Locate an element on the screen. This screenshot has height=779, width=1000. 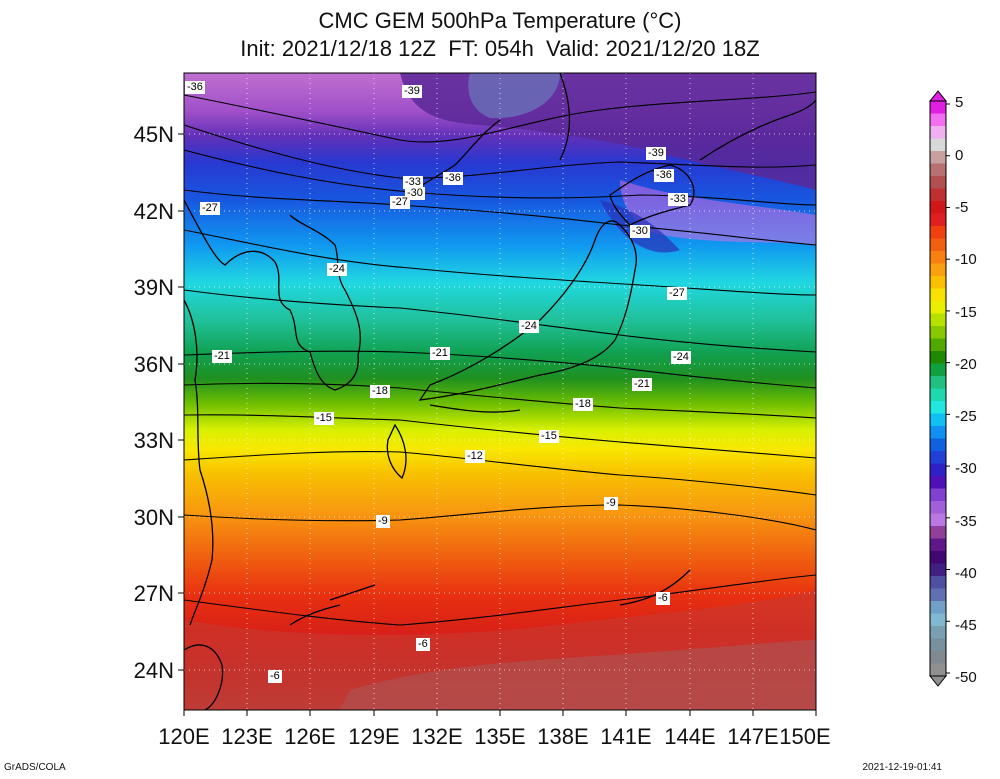
colorbar-label: -45 is located at coordinates (966, 625).